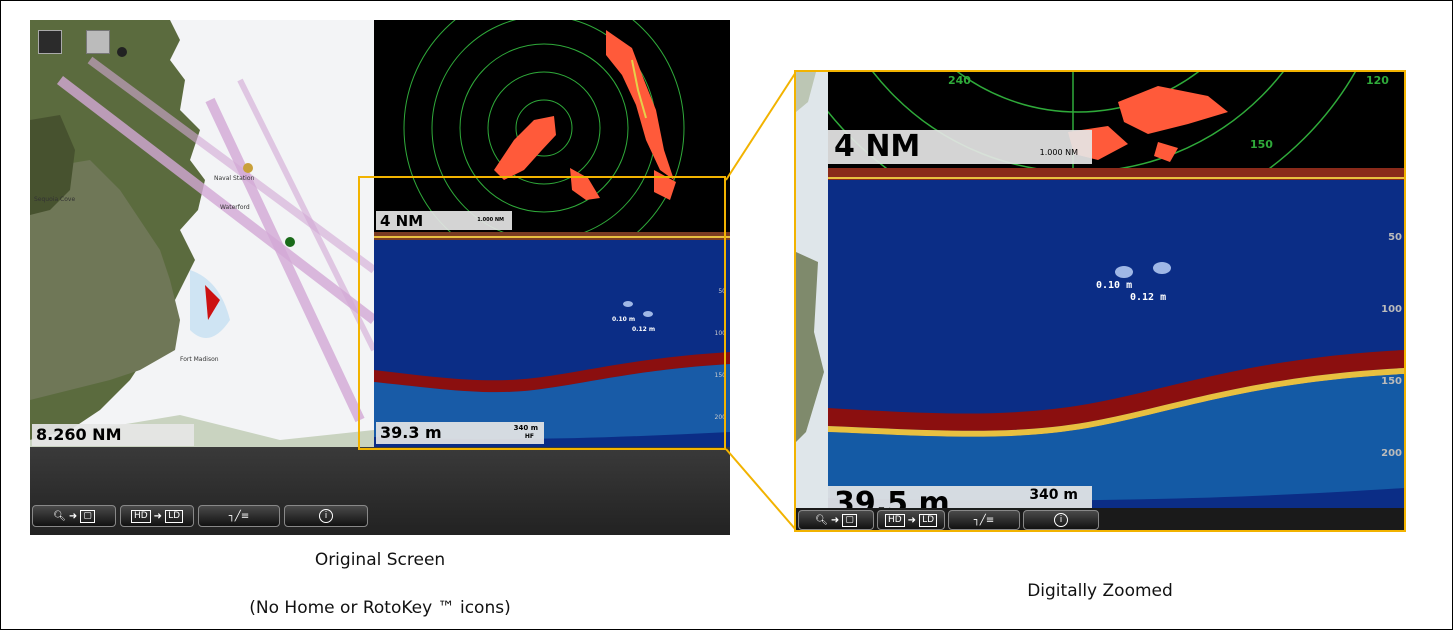  Describe the element at coordinates (490, 220) in the screenshot. I see `range-small: 1.000 NM` at that location.